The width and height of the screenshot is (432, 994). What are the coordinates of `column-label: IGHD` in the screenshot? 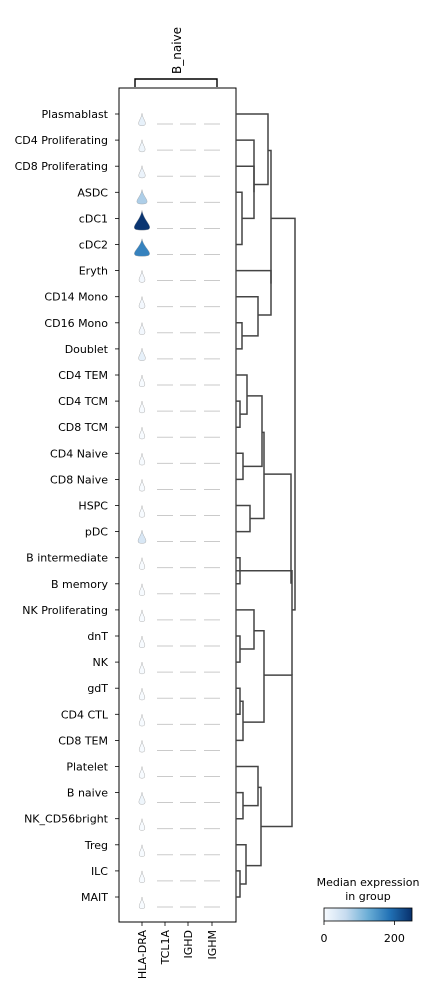 It's located at (188, 944).